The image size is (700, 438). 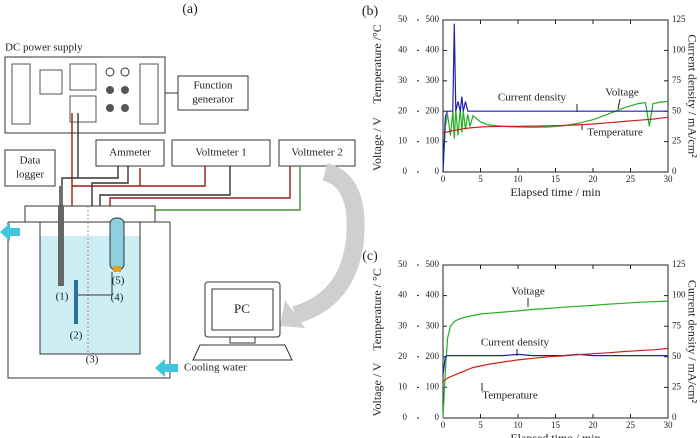 I want to click on panel-label: (b), so click(x=370, y=11).